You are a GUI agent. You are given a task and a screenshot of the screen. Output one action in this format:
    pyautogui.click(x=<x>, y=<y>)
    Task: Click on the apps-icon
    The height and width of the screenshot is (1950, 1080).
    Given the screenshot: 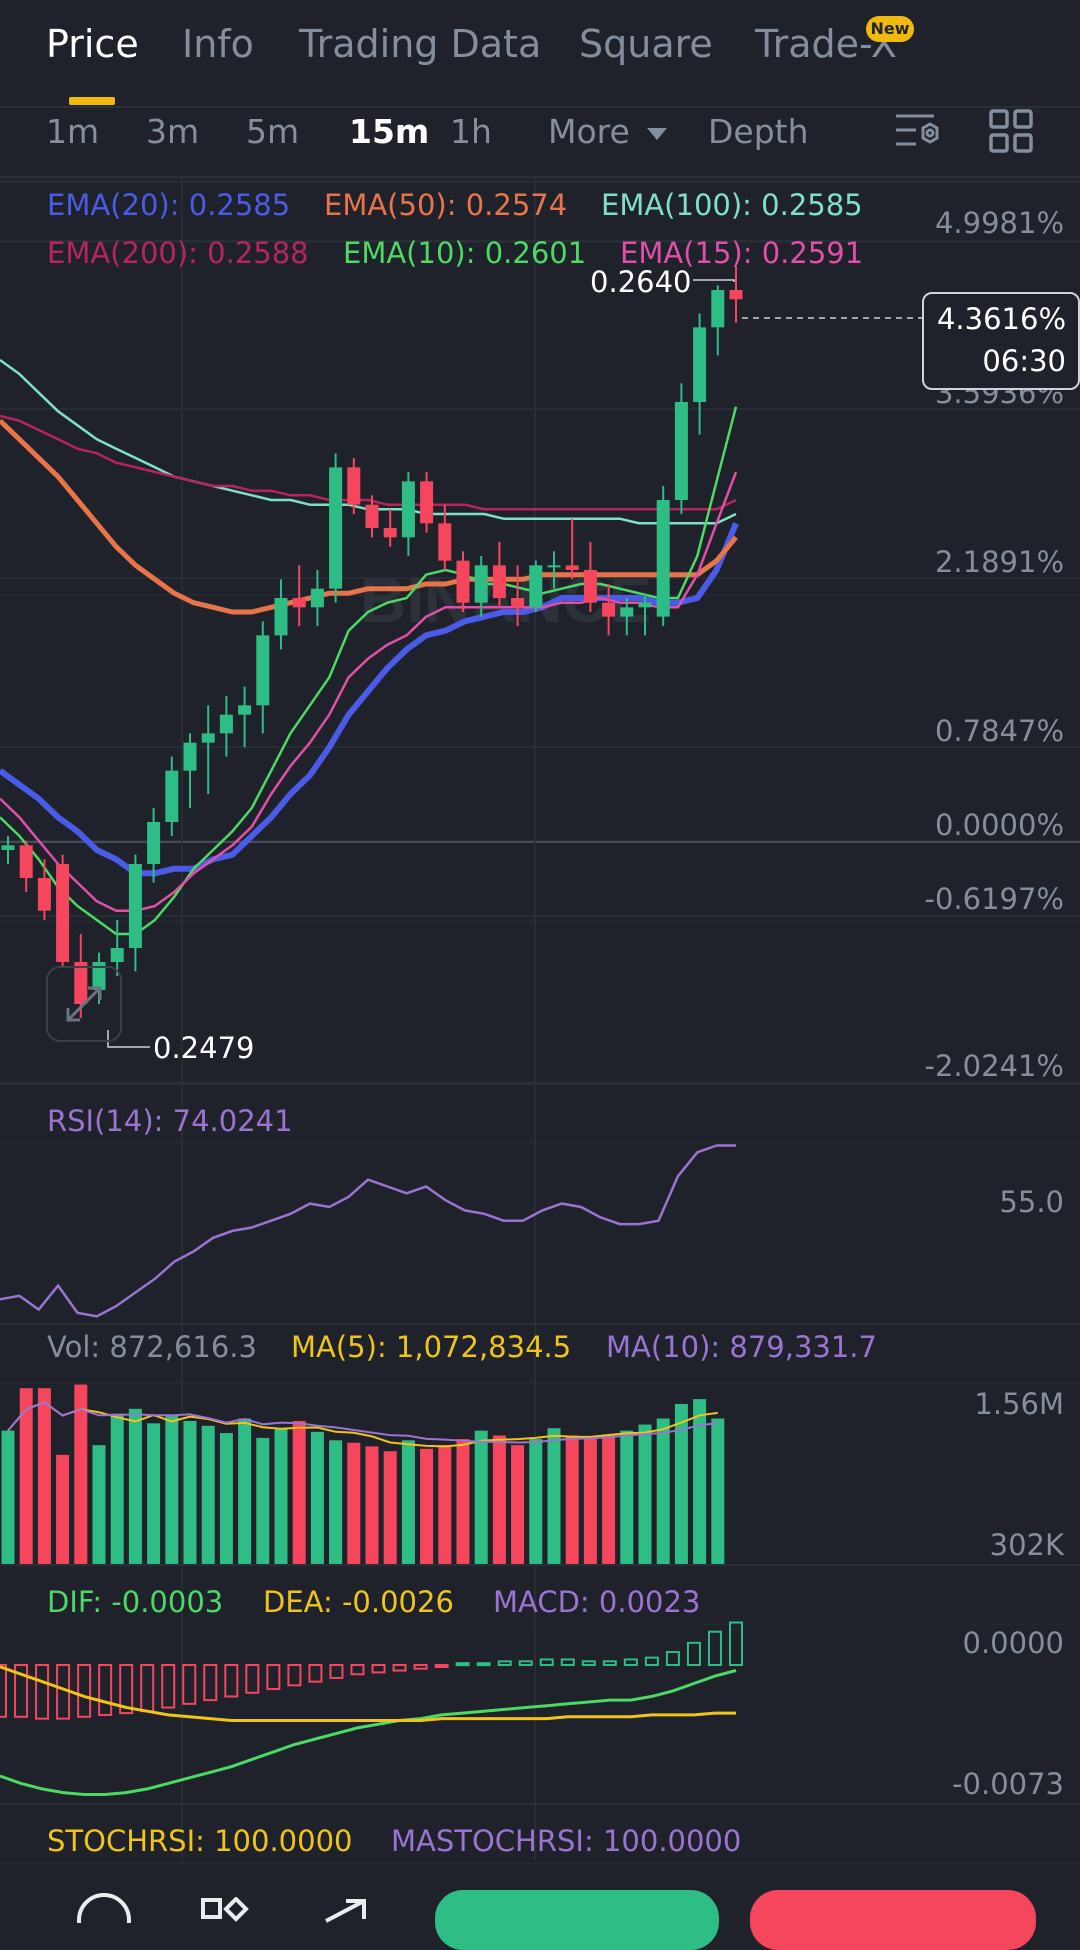 What is the action you would take?
    pyautogui.click(x=226, y=1910)
    